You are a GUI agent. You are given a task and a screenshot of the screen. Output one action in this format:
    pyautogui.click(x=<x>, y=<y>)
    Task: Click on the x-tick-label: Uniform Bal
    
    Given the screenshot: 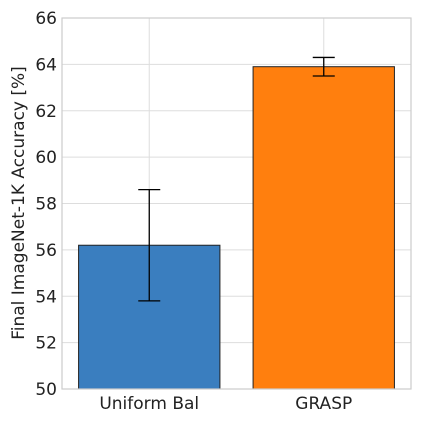 What is the action you would take?
    pyautogui.click(x=149, y=404)
    